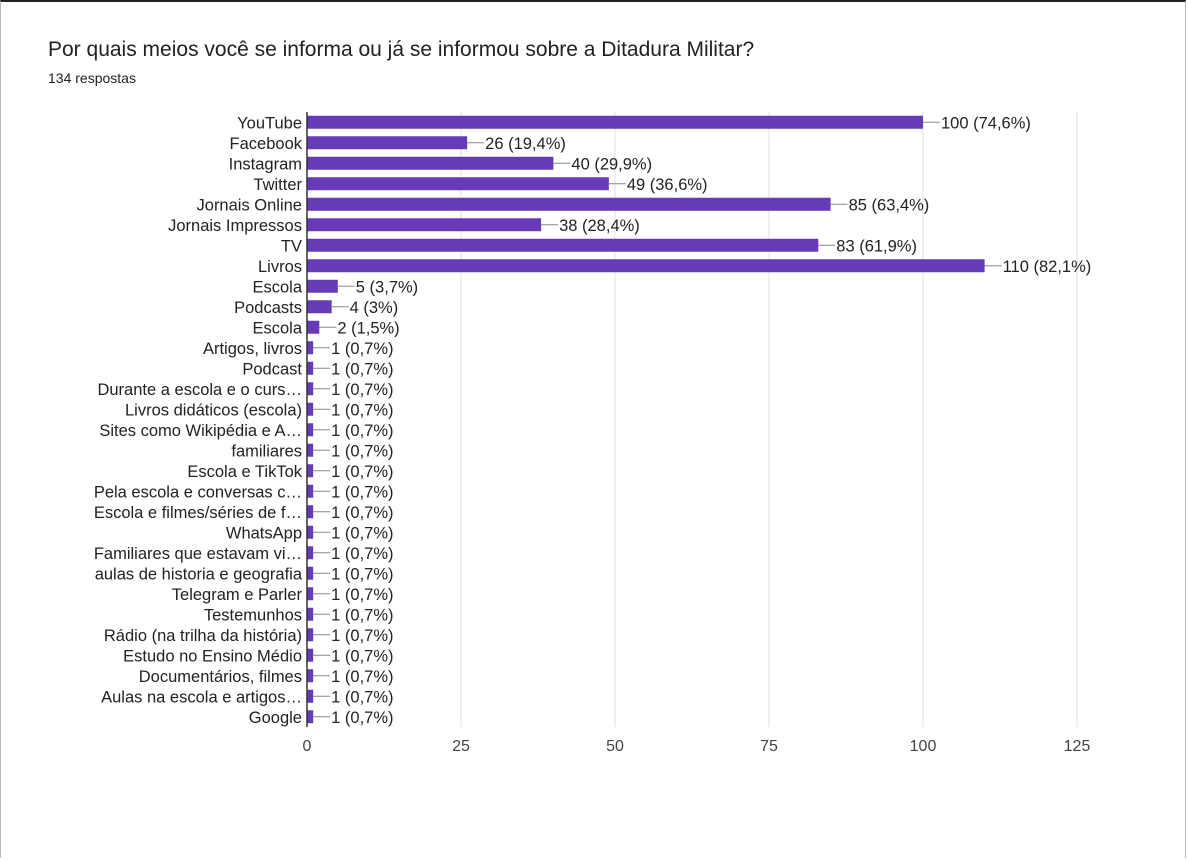  I want to click on data-label: 40 (29,9%), so click(611, 164).